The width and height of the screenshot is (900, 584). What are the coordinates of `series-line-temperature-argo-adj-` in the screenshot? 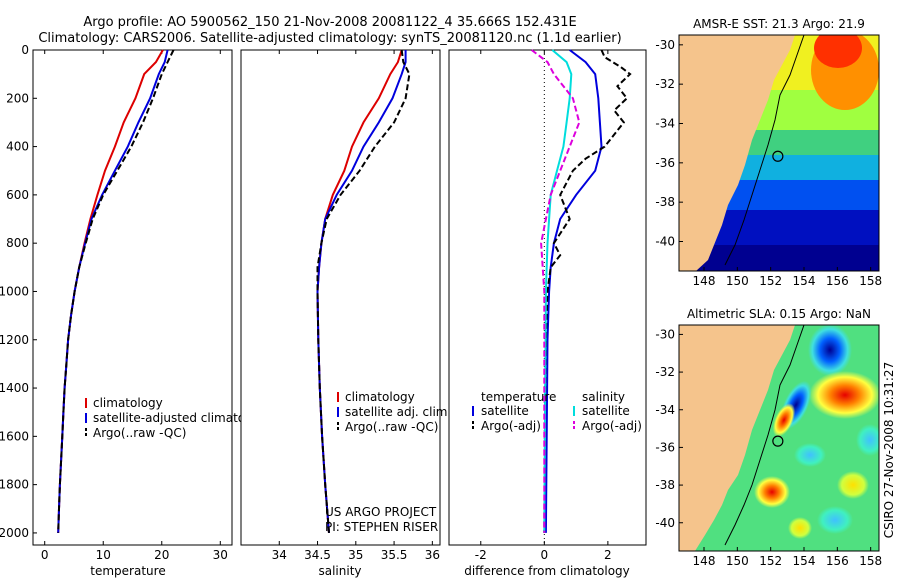 It's located at (587, 291).